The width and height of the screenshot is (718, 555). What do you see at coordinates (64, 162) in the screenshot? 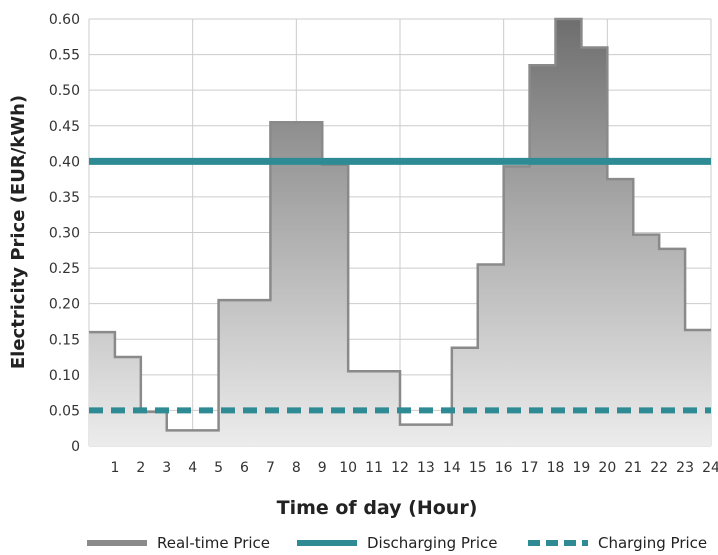
I see `y-tick-label: 0.40` at bounding box center [64, 162].